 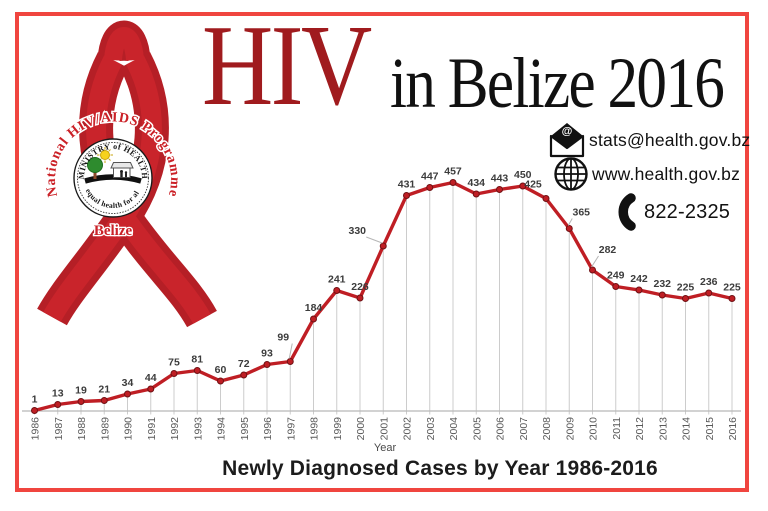 What do you see at coordinates (570, 429) in the screenshot?
I see `x-tick-label: 2009` at bounding box center [570, 429].